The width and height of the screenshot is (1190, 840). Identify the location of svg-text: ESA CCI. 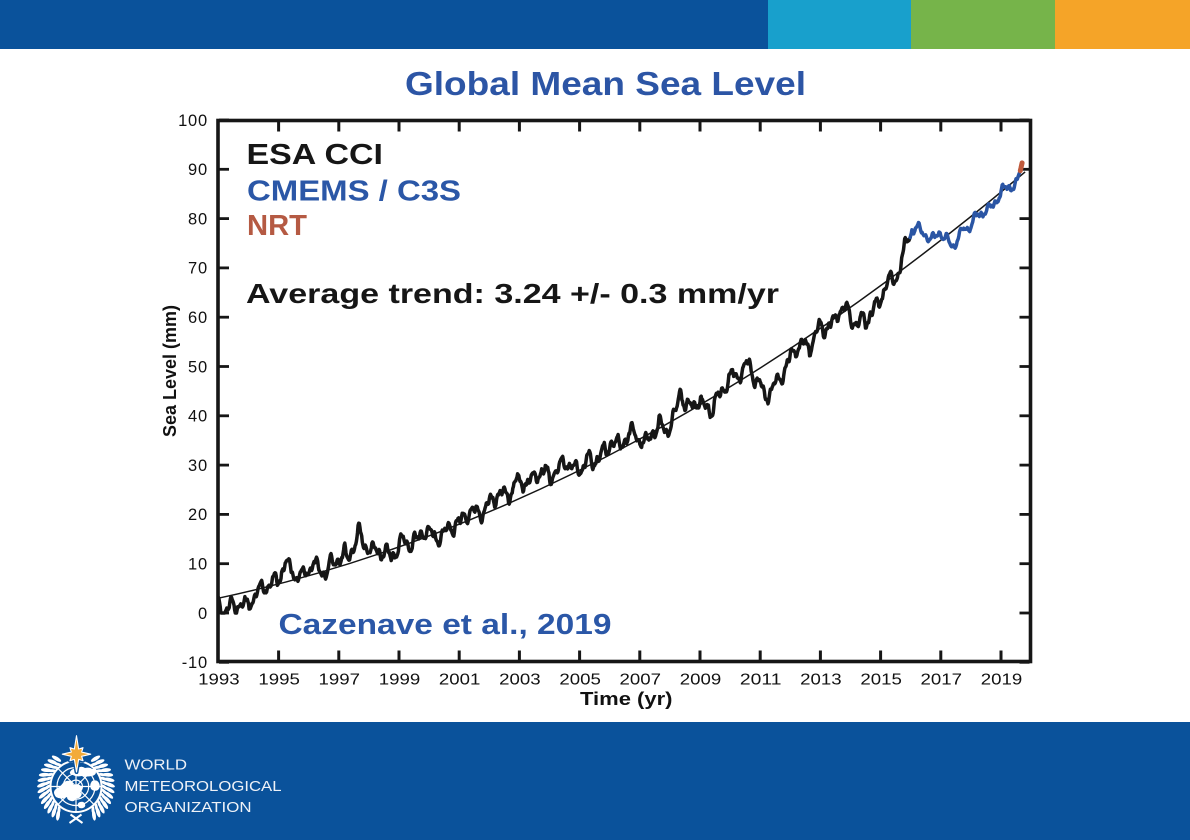
(315, 155).